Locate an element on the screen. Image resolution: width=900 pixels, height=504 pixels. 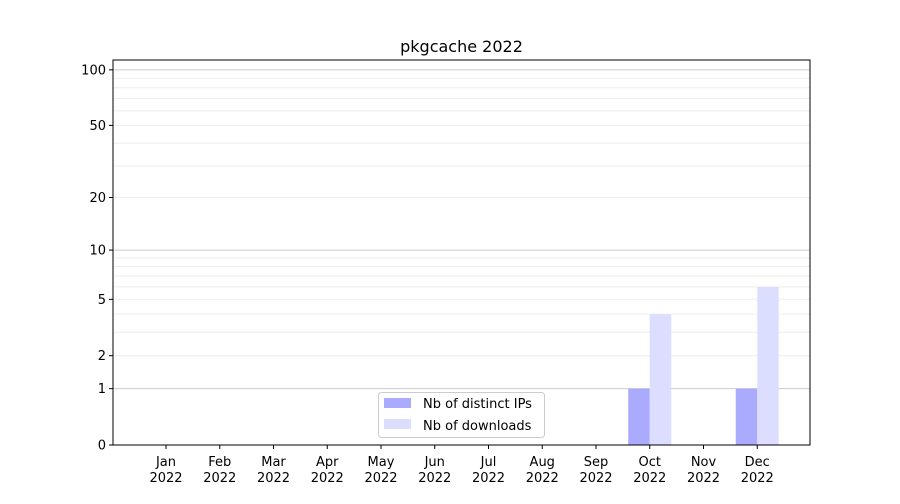
x-tick-label: Apr 2022 is located at coordinates (327, 470).